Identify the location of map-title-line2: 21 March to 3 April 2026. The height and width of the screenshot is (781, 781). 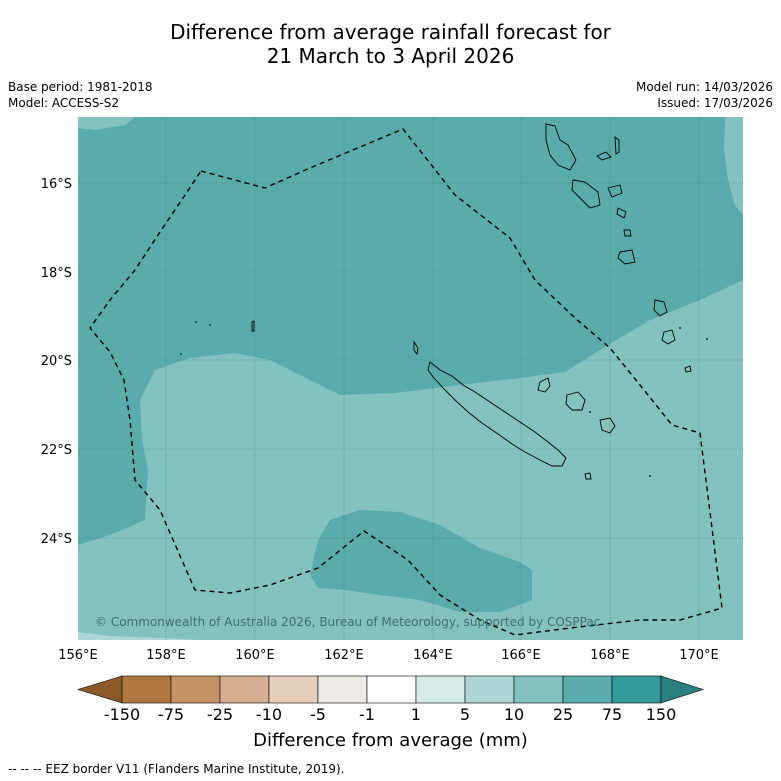
(390, 56).